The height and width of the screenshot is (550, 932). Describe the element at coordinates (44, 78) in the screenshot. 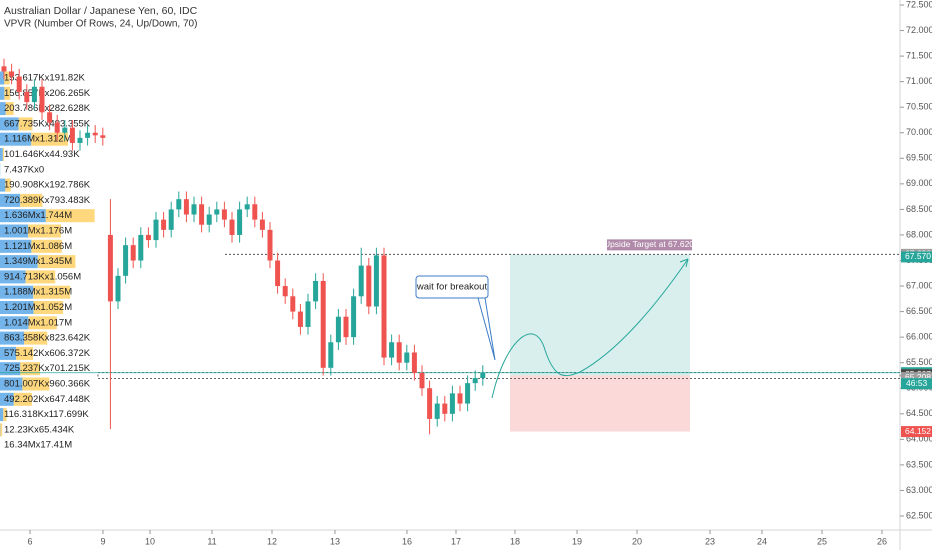

I see `vp-label: 153.617Kx191.82K` at that location.